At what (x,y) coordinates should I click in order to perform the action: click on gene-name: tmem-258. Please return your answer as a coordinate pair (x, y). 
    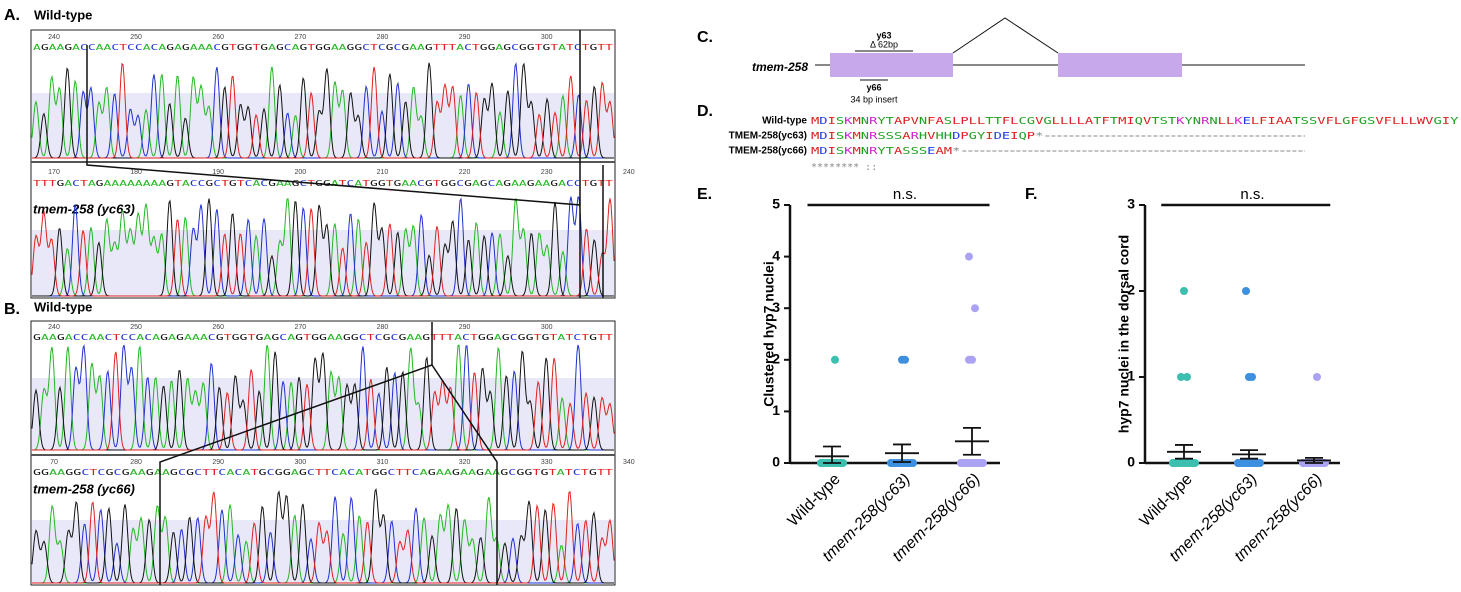
    Looking at the image, I should click on (780, 67).